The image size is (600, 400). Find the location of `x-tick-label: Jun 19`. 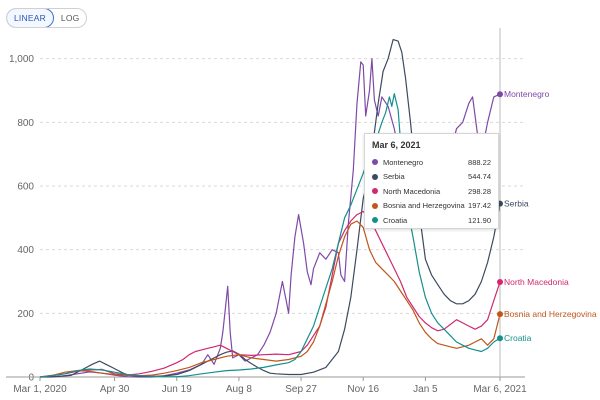

x-tick-label: Jun 19 is located at coordinates (177, 389).